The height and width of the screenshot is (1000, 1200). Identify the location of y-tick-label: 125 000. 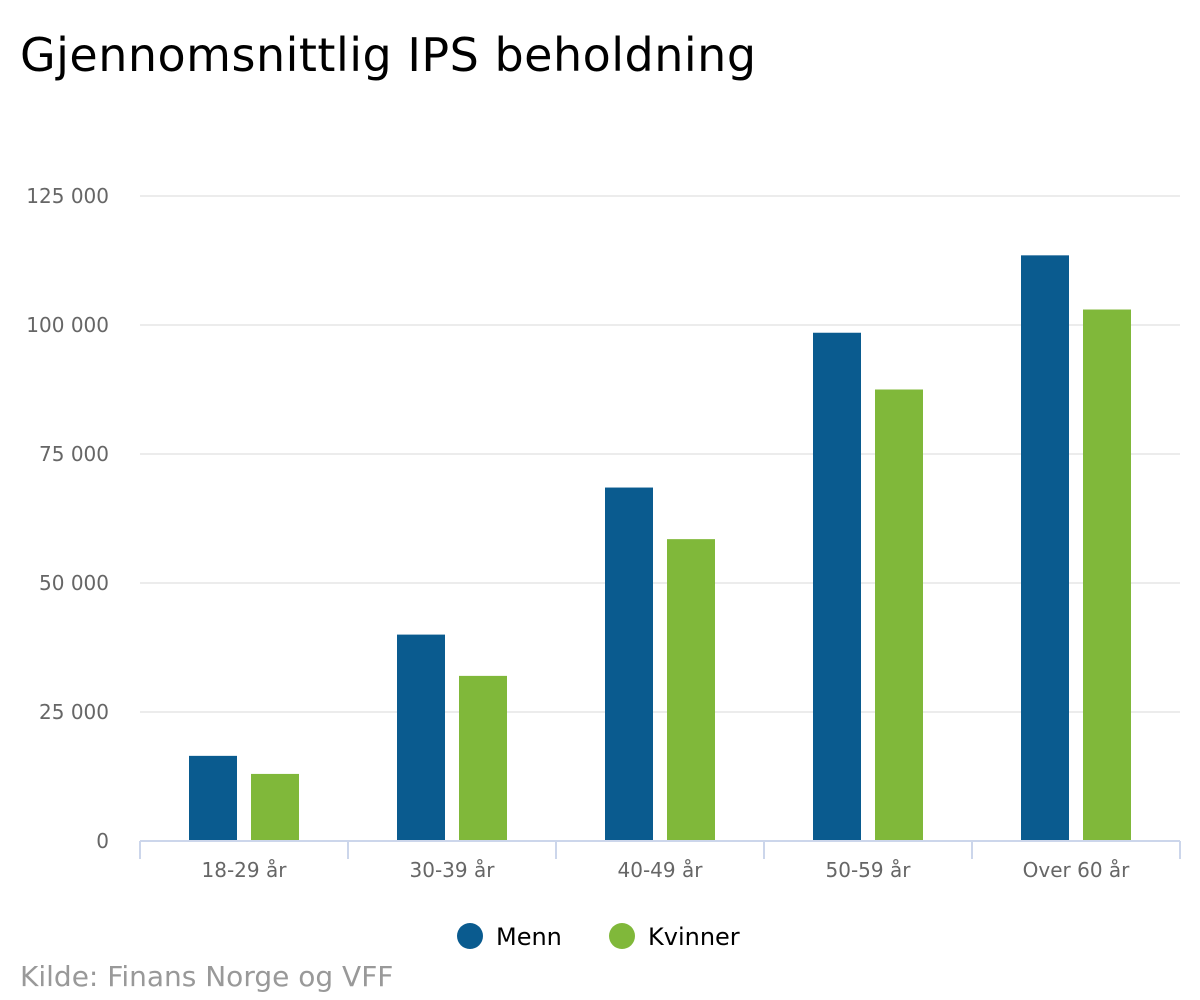
(67, 196).